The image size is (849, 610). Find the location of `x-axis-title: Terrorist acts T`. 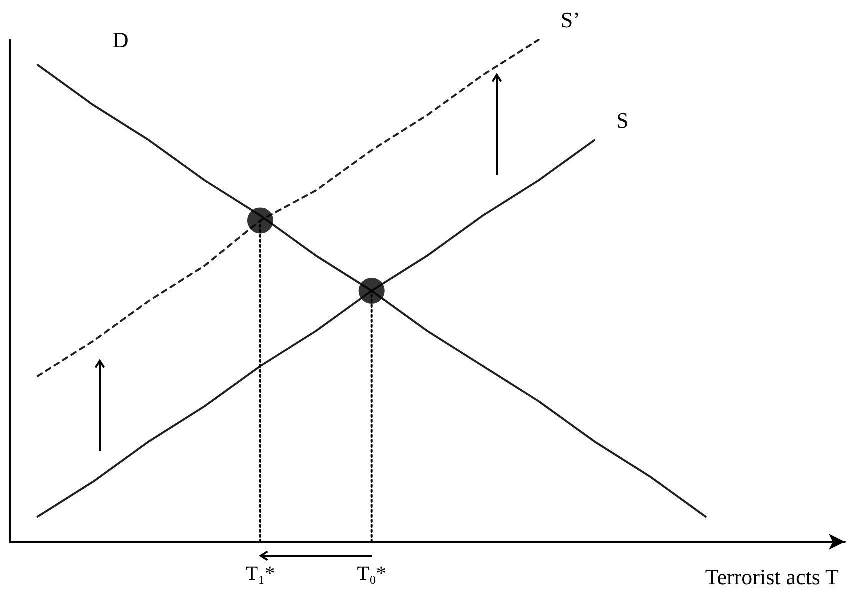

x-axis-title: Terrorist acts T is located at coordinates (772, 577).